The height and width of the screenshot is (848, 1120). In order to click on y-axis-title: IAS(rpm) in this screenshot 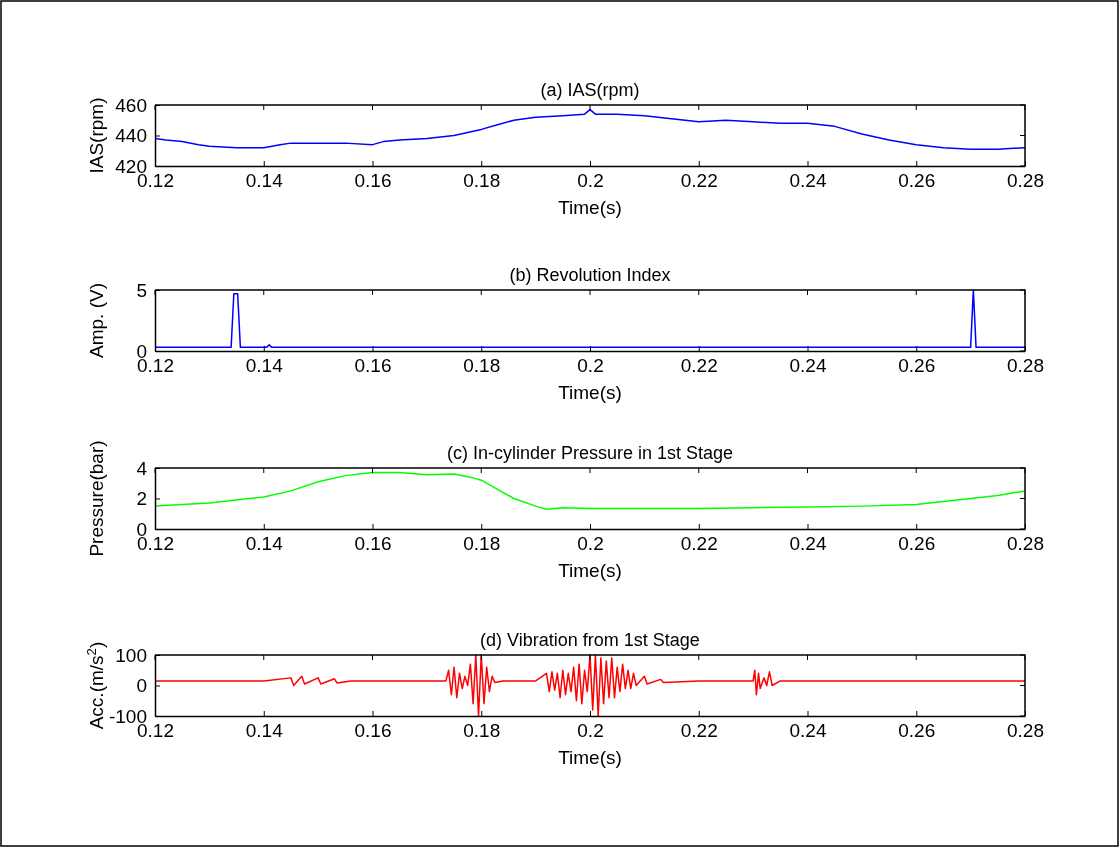, I will do `click(96, 135)`.